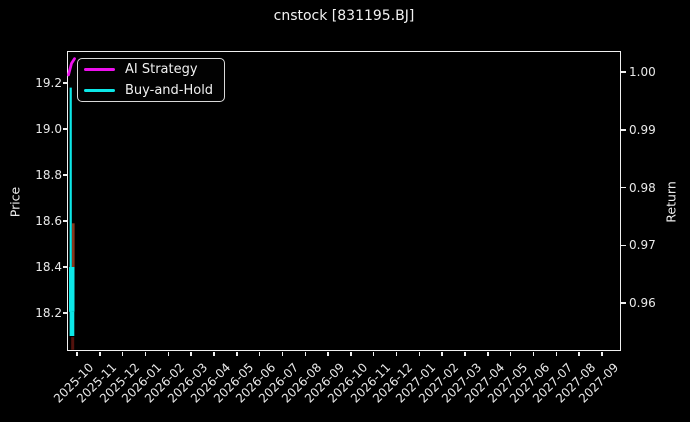 This screenshot has width=690, height=422. I want to click on ai-strategy-line-swatch, so click(99, 69).